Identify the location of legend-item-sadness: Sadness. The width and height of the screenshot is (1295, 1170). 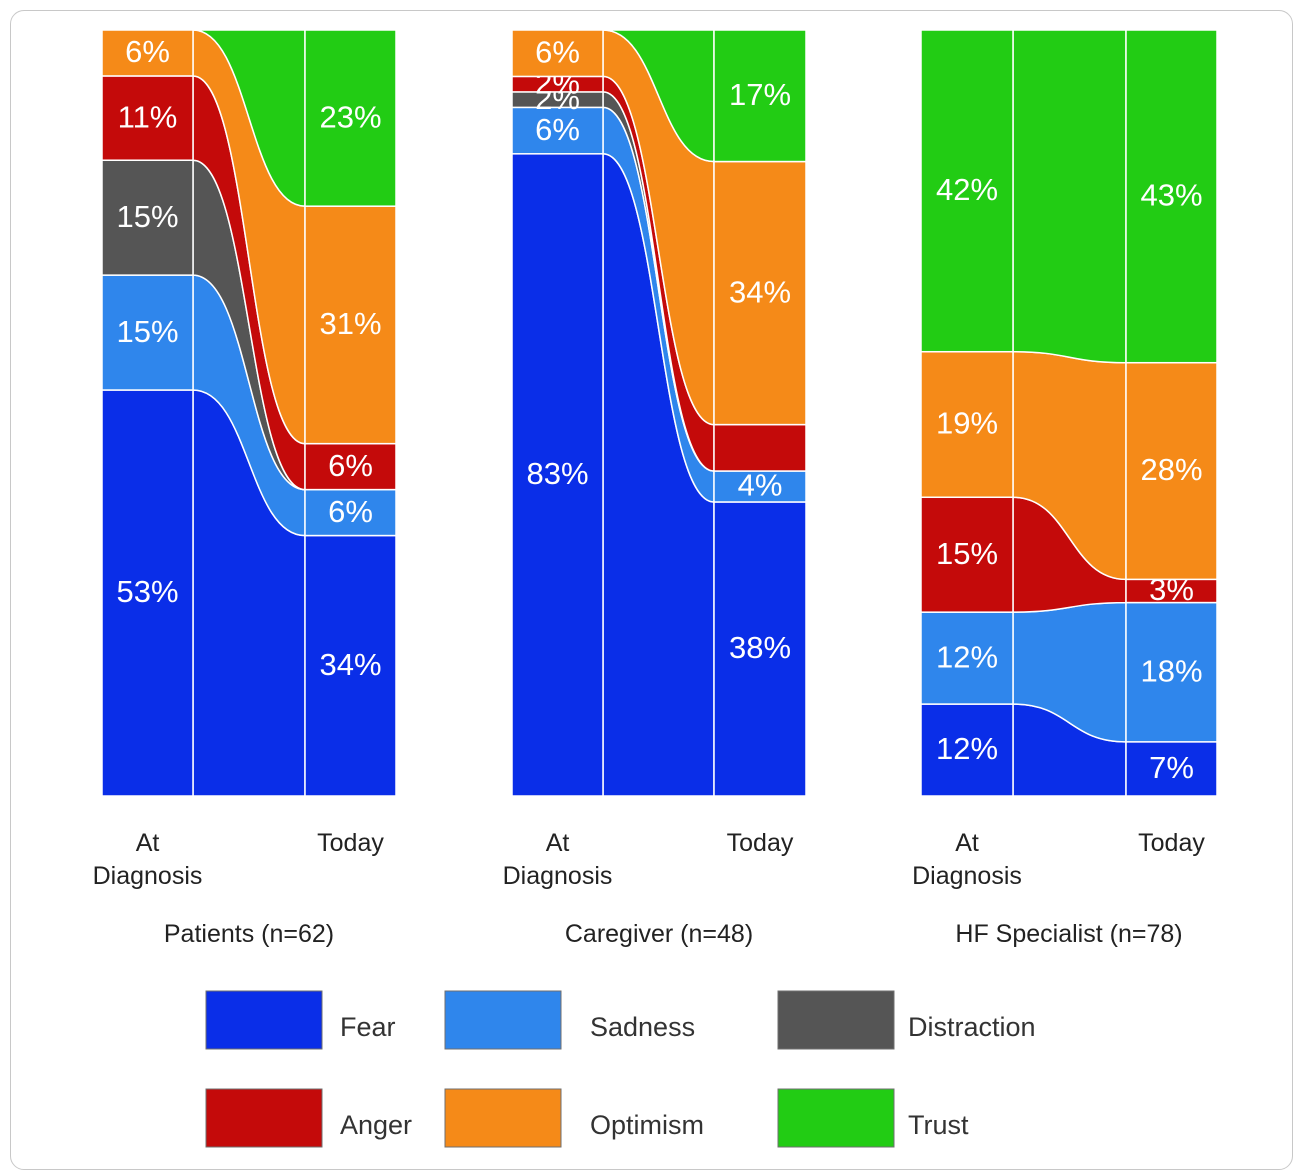
(569, 1020).